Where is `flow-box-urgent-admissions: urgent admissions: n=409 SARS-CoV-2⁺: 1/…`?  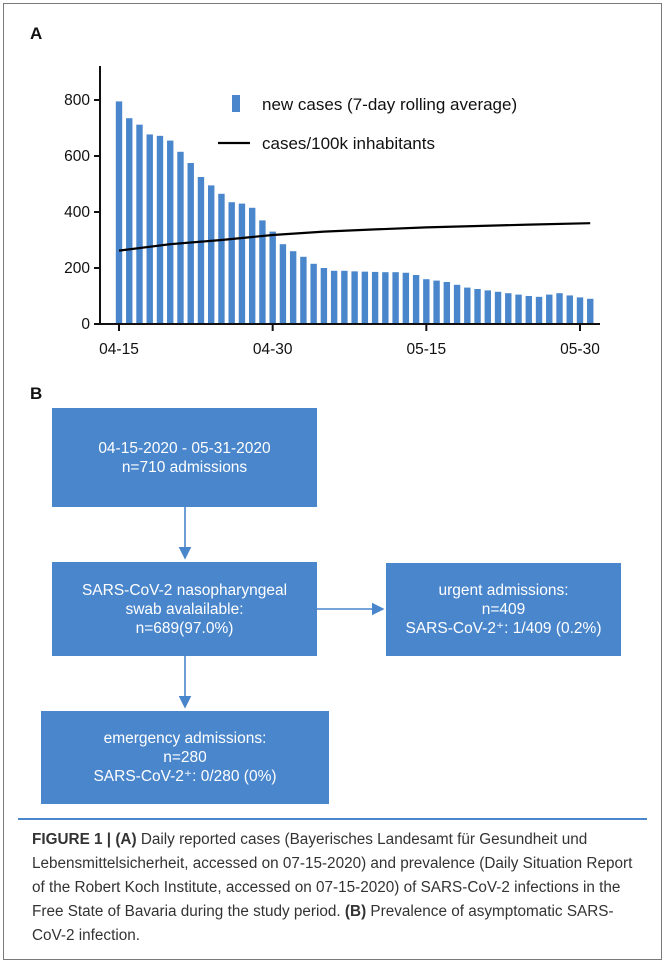 flow-box-urgent-admissions: urgent admissions: n=409 SARS-CoV-2⁺: 1/… is located at coordinates (503, 609).